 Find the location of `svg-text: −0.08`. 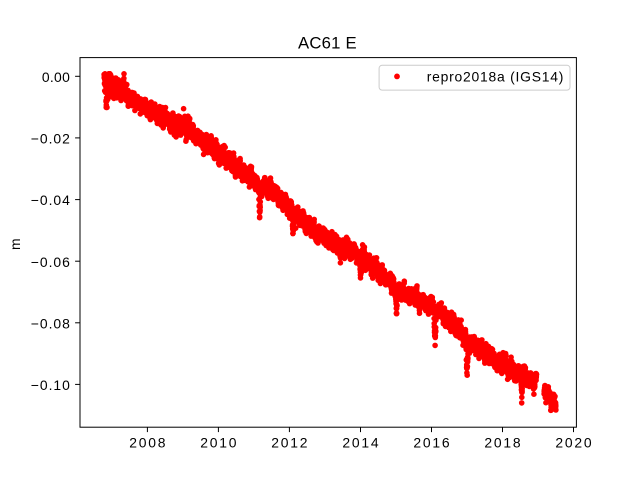

svg-text: −0.08 is located at coordinates (50, 323).